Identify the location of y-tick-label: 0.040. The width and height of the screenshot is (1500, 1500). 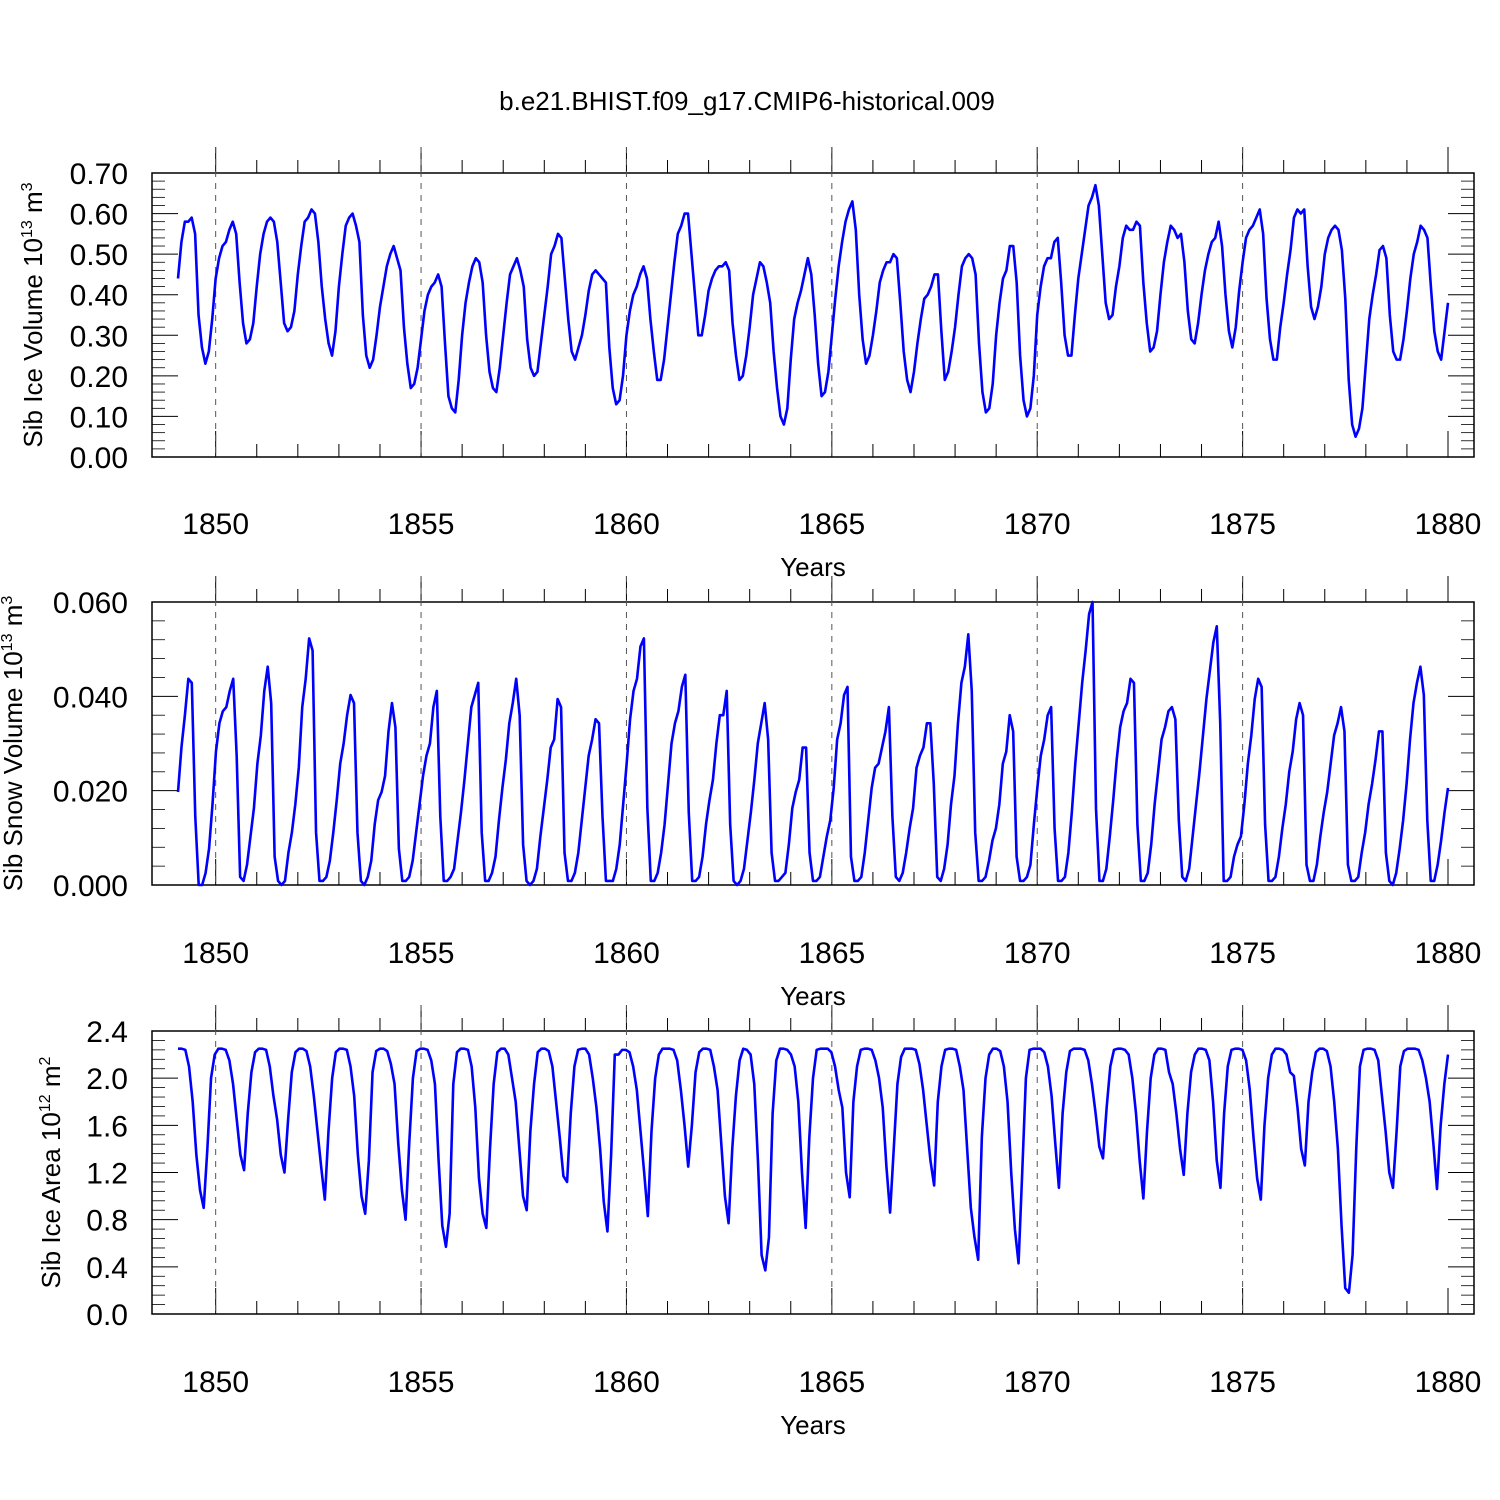
(90, 697).